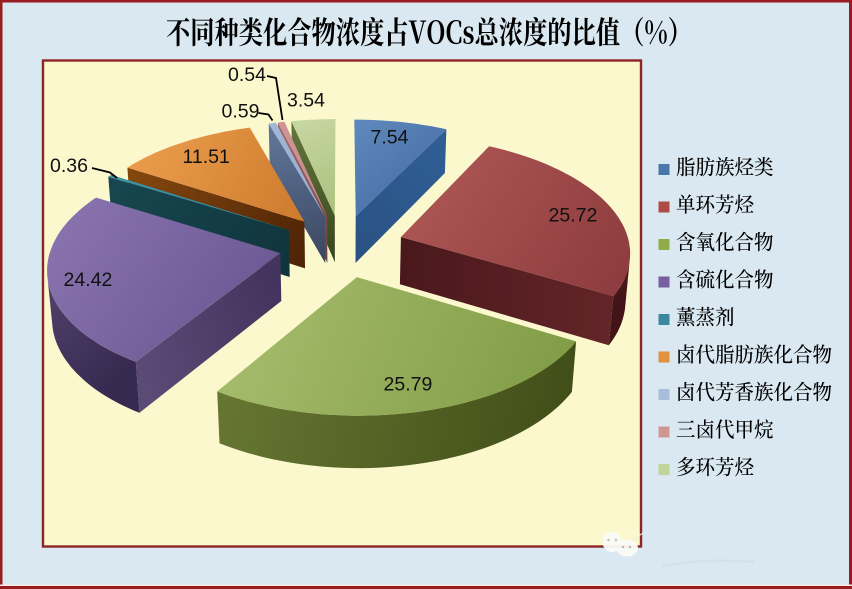 The height and width of the screenshot is (589, 852). What do you see at coordinates (88, 280) in the screenshot?
I see `svg-text: 24.42` at bounding box center [88, 280].